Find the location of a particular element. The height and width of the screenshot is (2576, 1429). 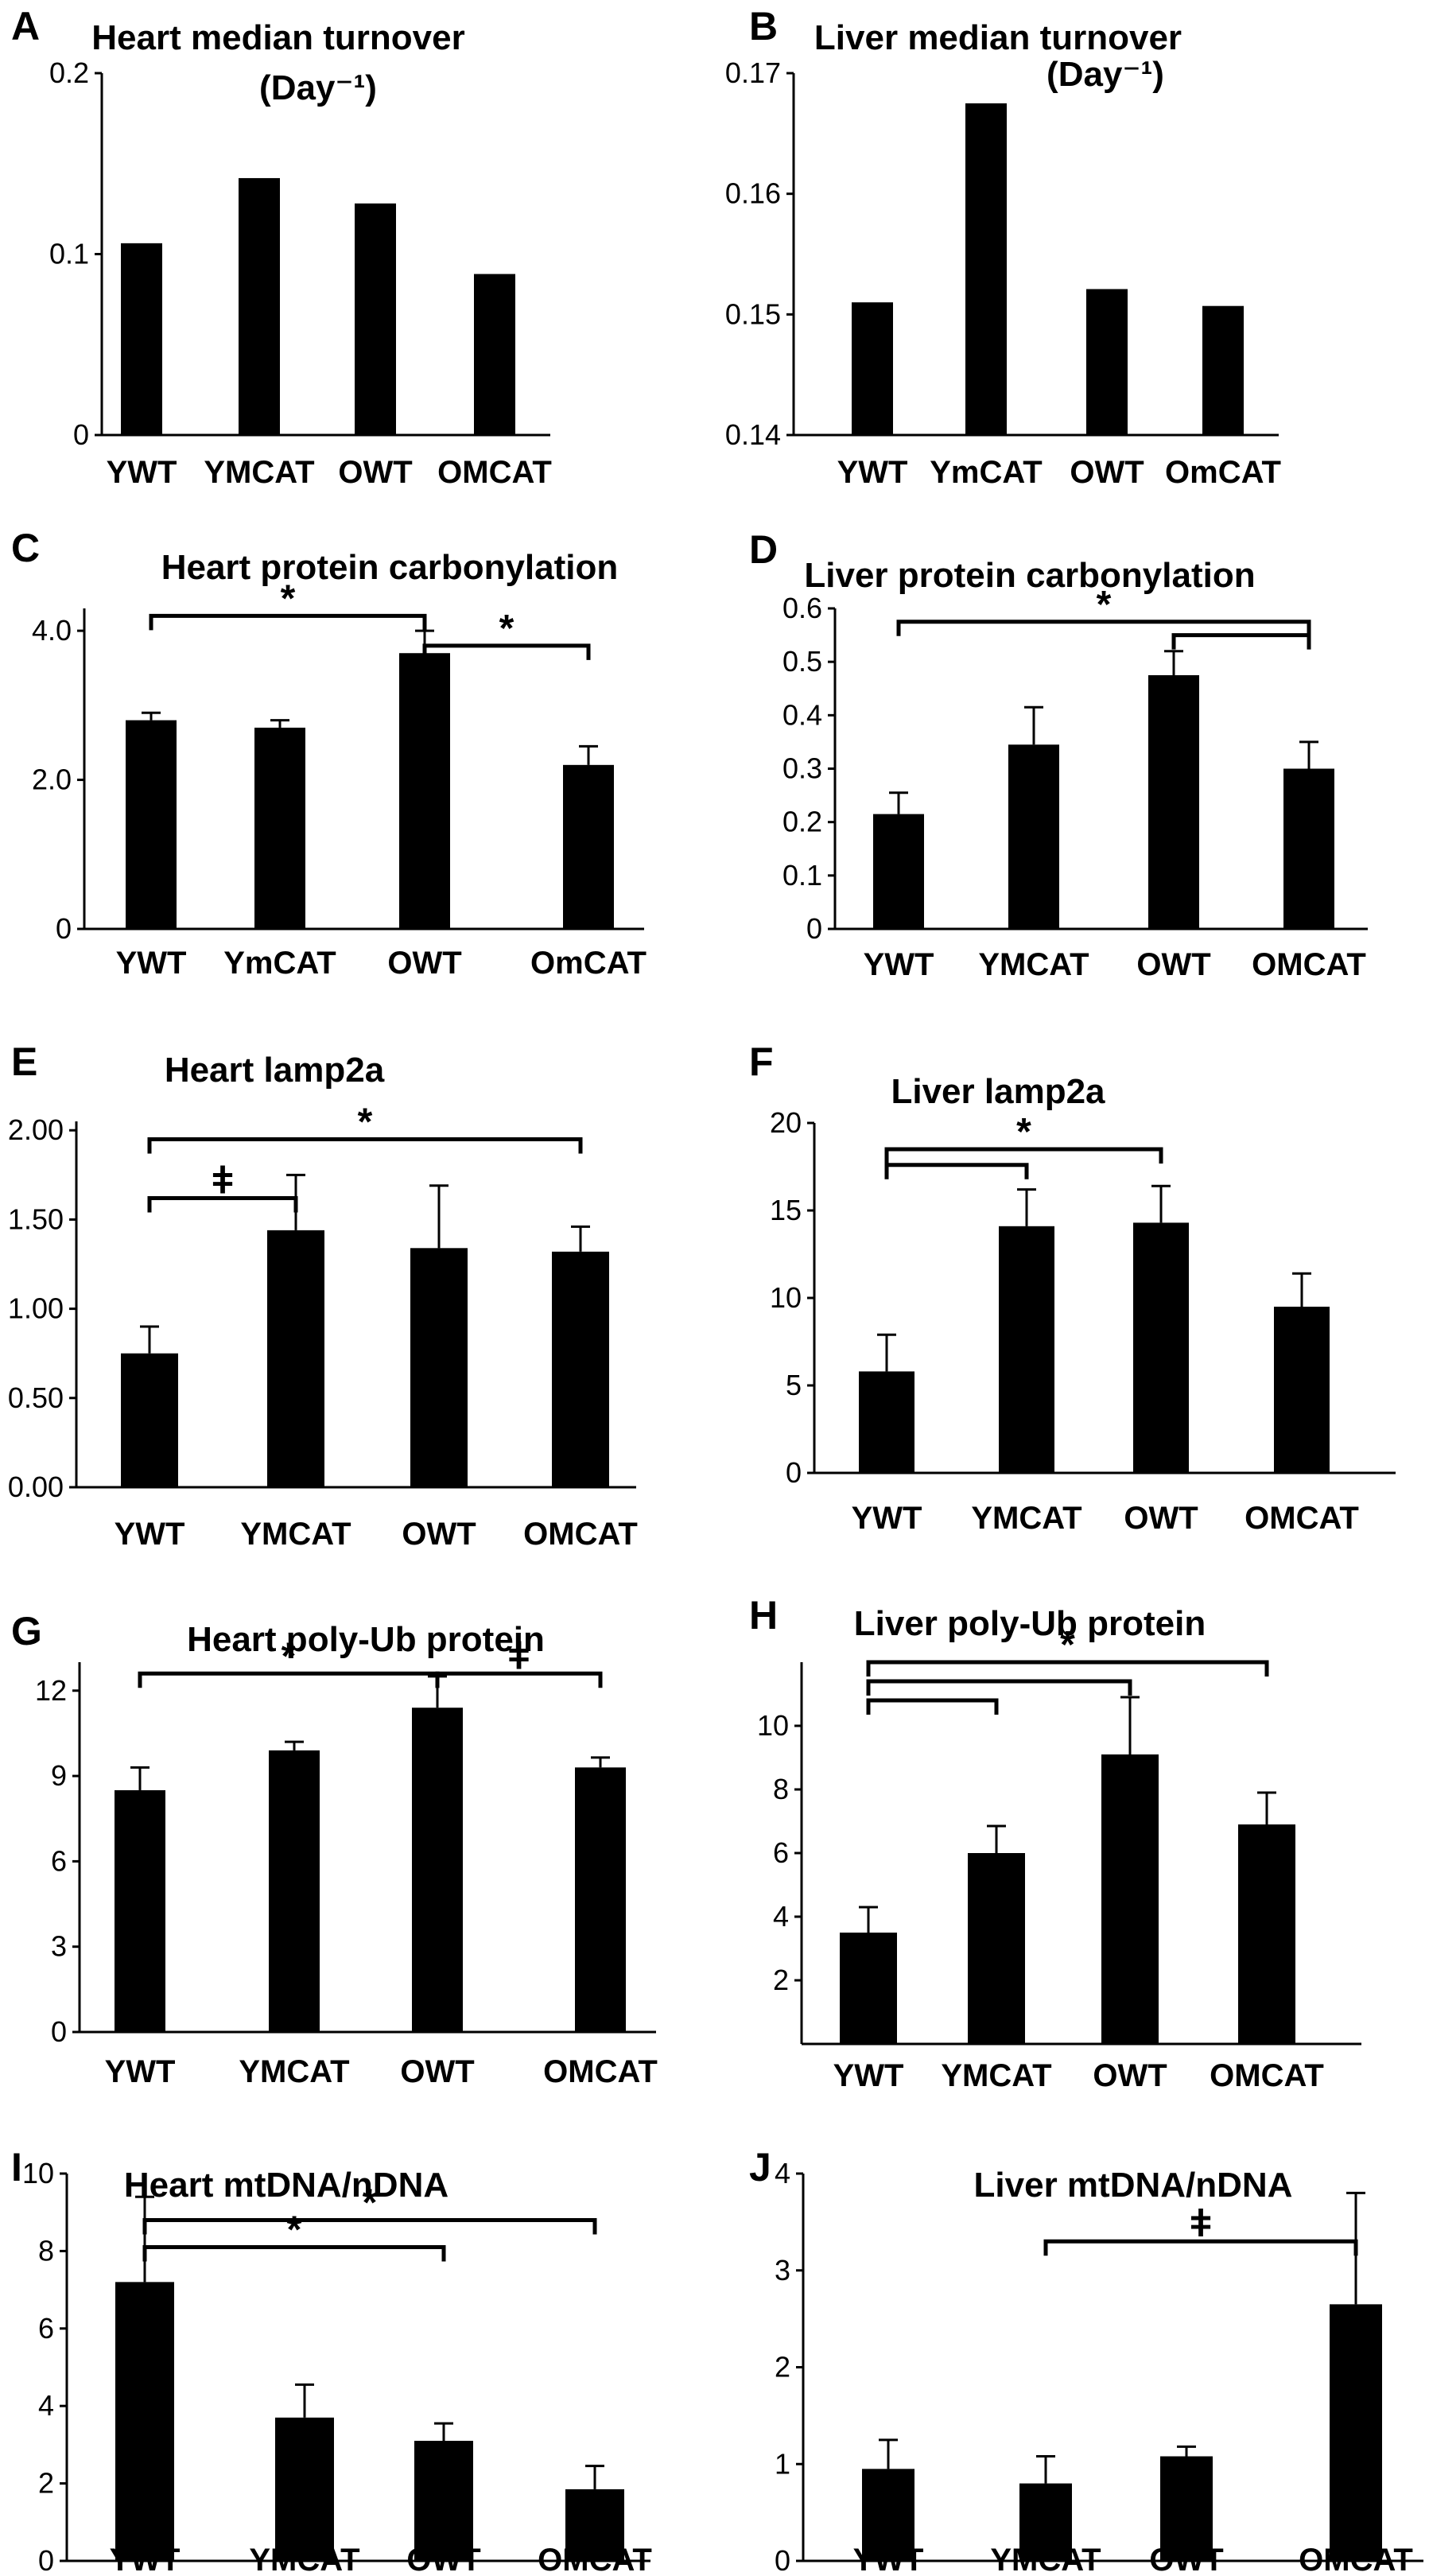

y-tick-label: 6 is located at coordinates (59, 1860).